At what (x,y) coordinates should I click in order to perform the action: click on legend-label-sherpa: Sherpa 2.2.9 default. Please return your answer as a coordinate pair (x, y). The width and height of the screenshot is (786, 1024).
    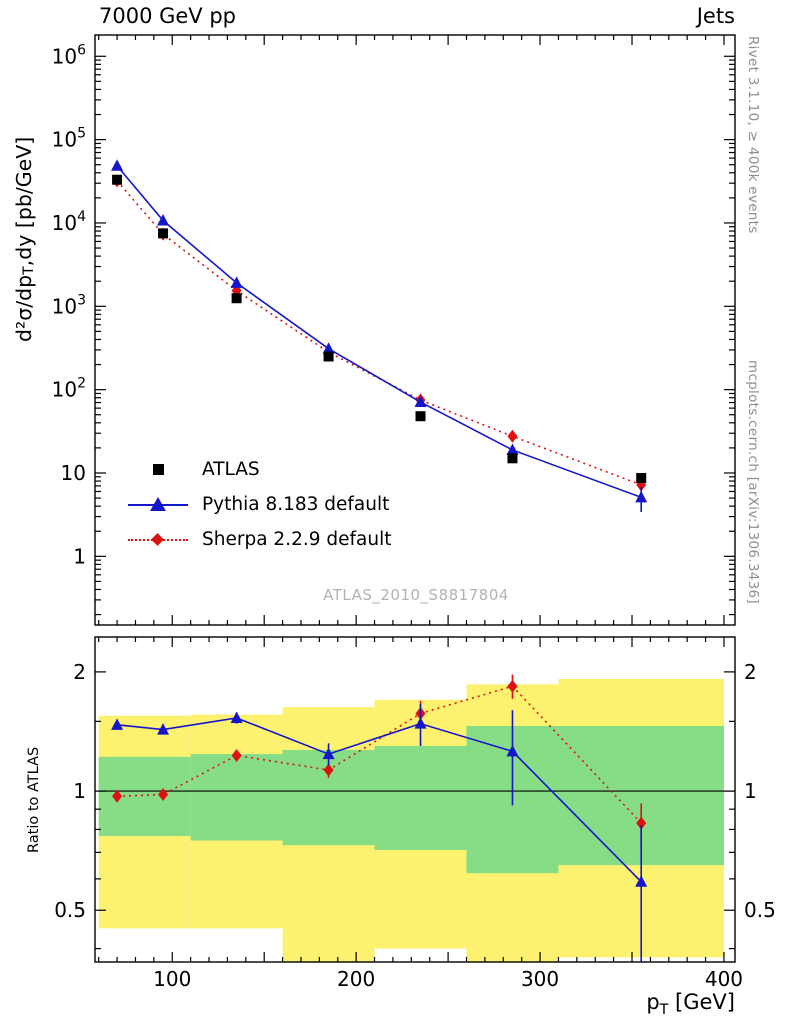
    Looking at the image, I should click on (297, 539).